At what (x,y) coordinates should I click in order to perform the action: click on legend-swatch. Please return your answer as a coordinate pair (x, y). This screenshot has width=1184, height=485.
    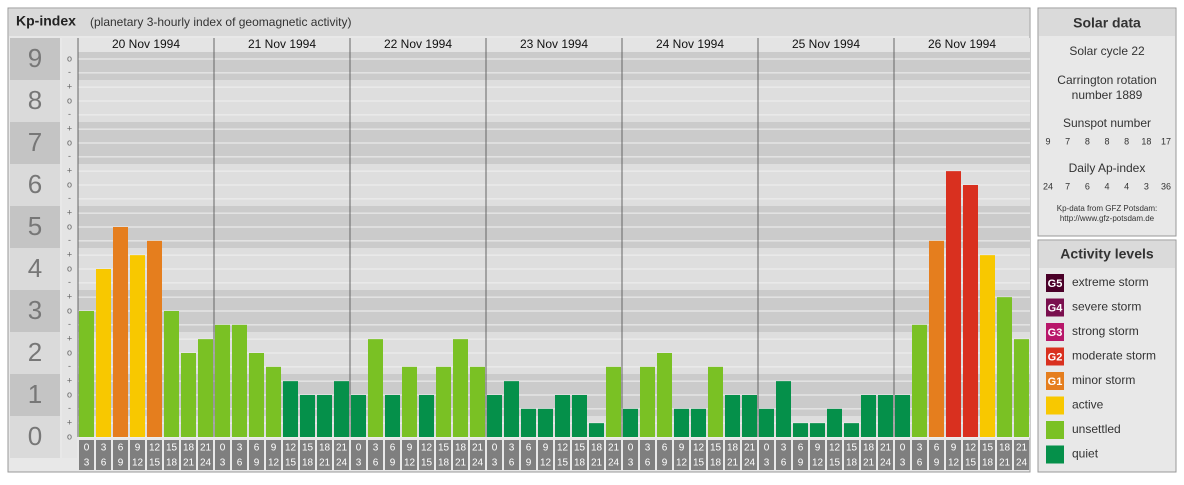
    Looking at the image, I should click on (1055, 283).